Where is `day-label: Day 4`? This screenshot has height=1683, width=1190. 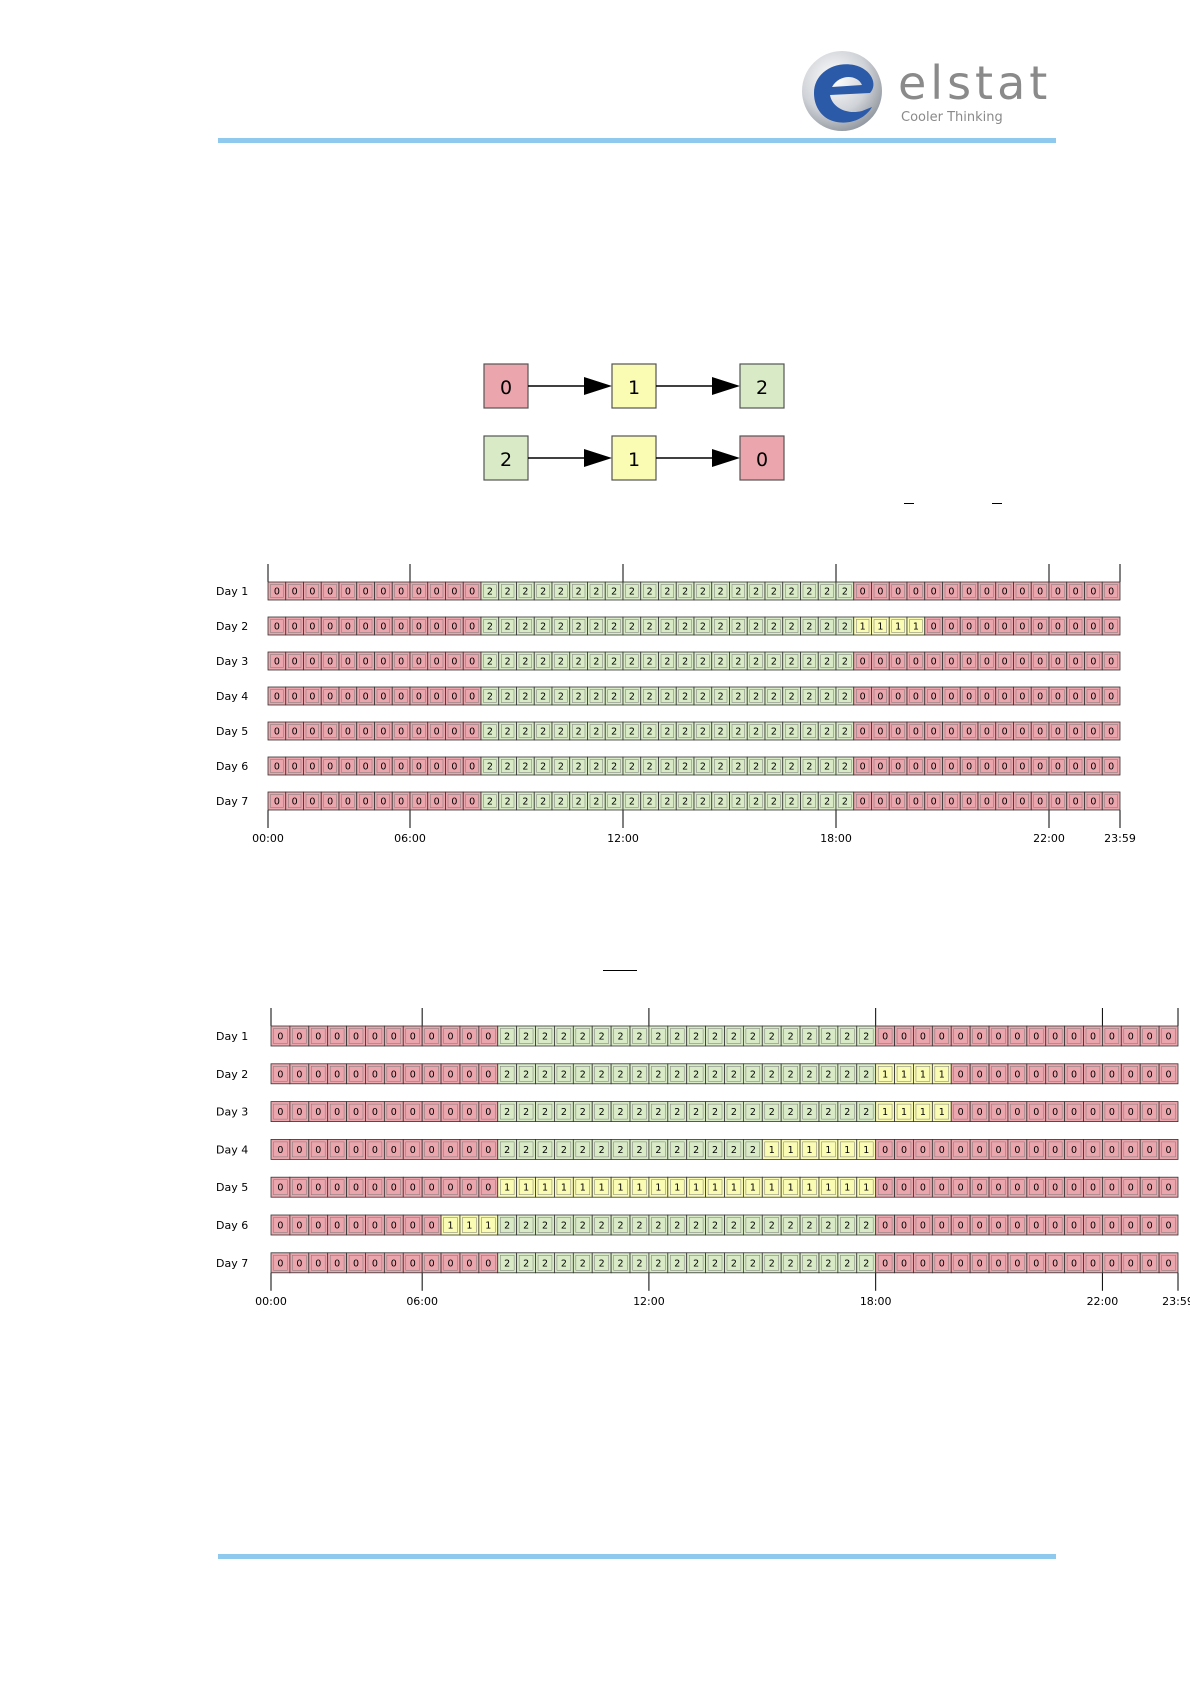 day-label: Day 4 is located at coordinates (232, 696).